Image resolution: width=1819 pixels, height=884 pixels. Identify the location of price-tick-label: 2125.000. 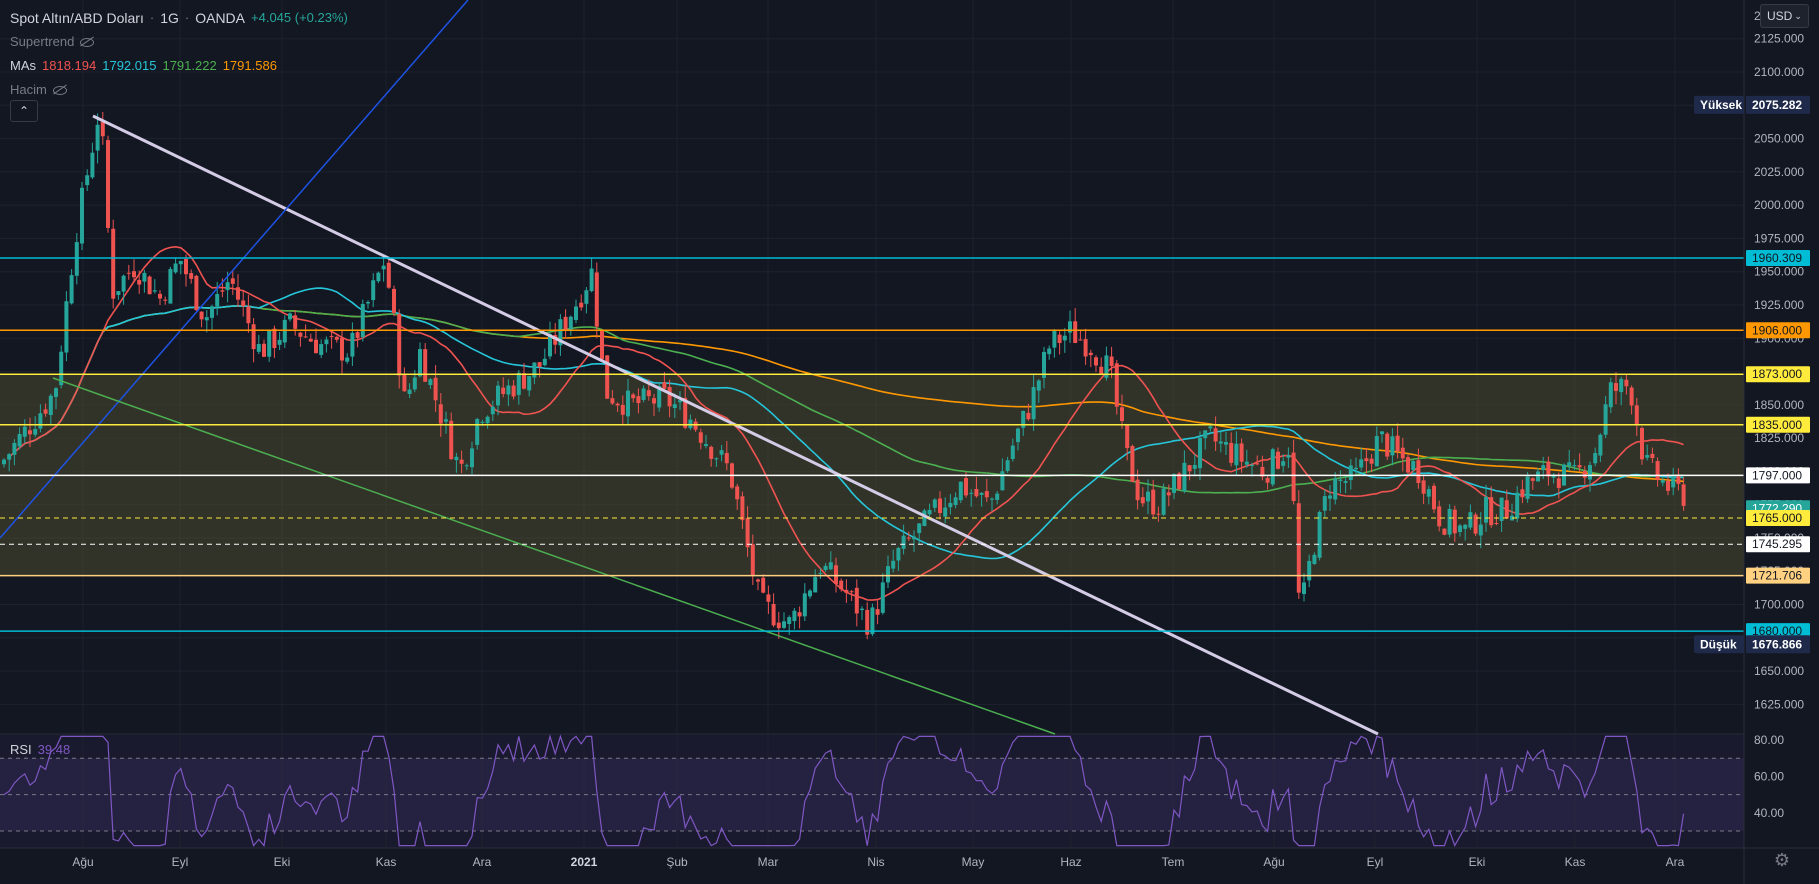
(1779, 39).